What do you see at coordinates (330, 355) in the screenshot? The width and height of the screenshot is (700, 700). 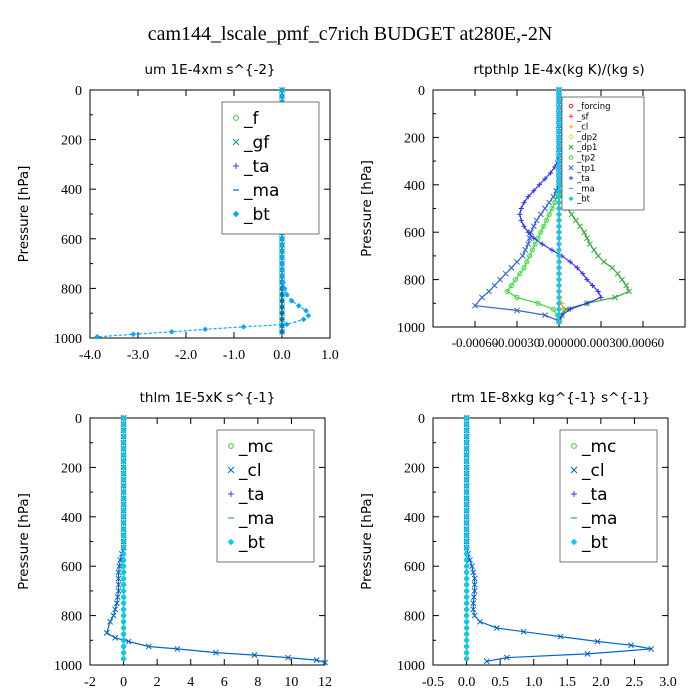 I see `x-tick-label: 1.0` at bounding box center [330, 355].